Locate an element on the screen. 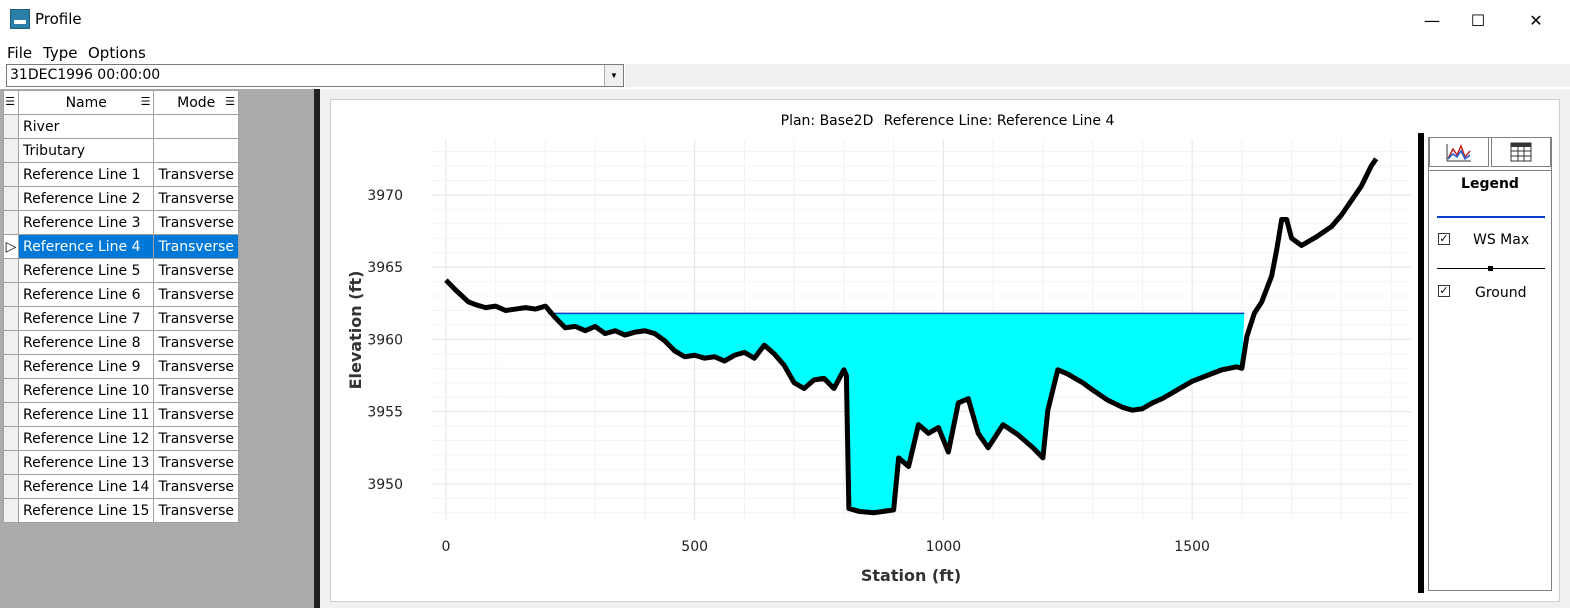  row-name-cell: Reference Line 9 is located at coordinates (86, 366).